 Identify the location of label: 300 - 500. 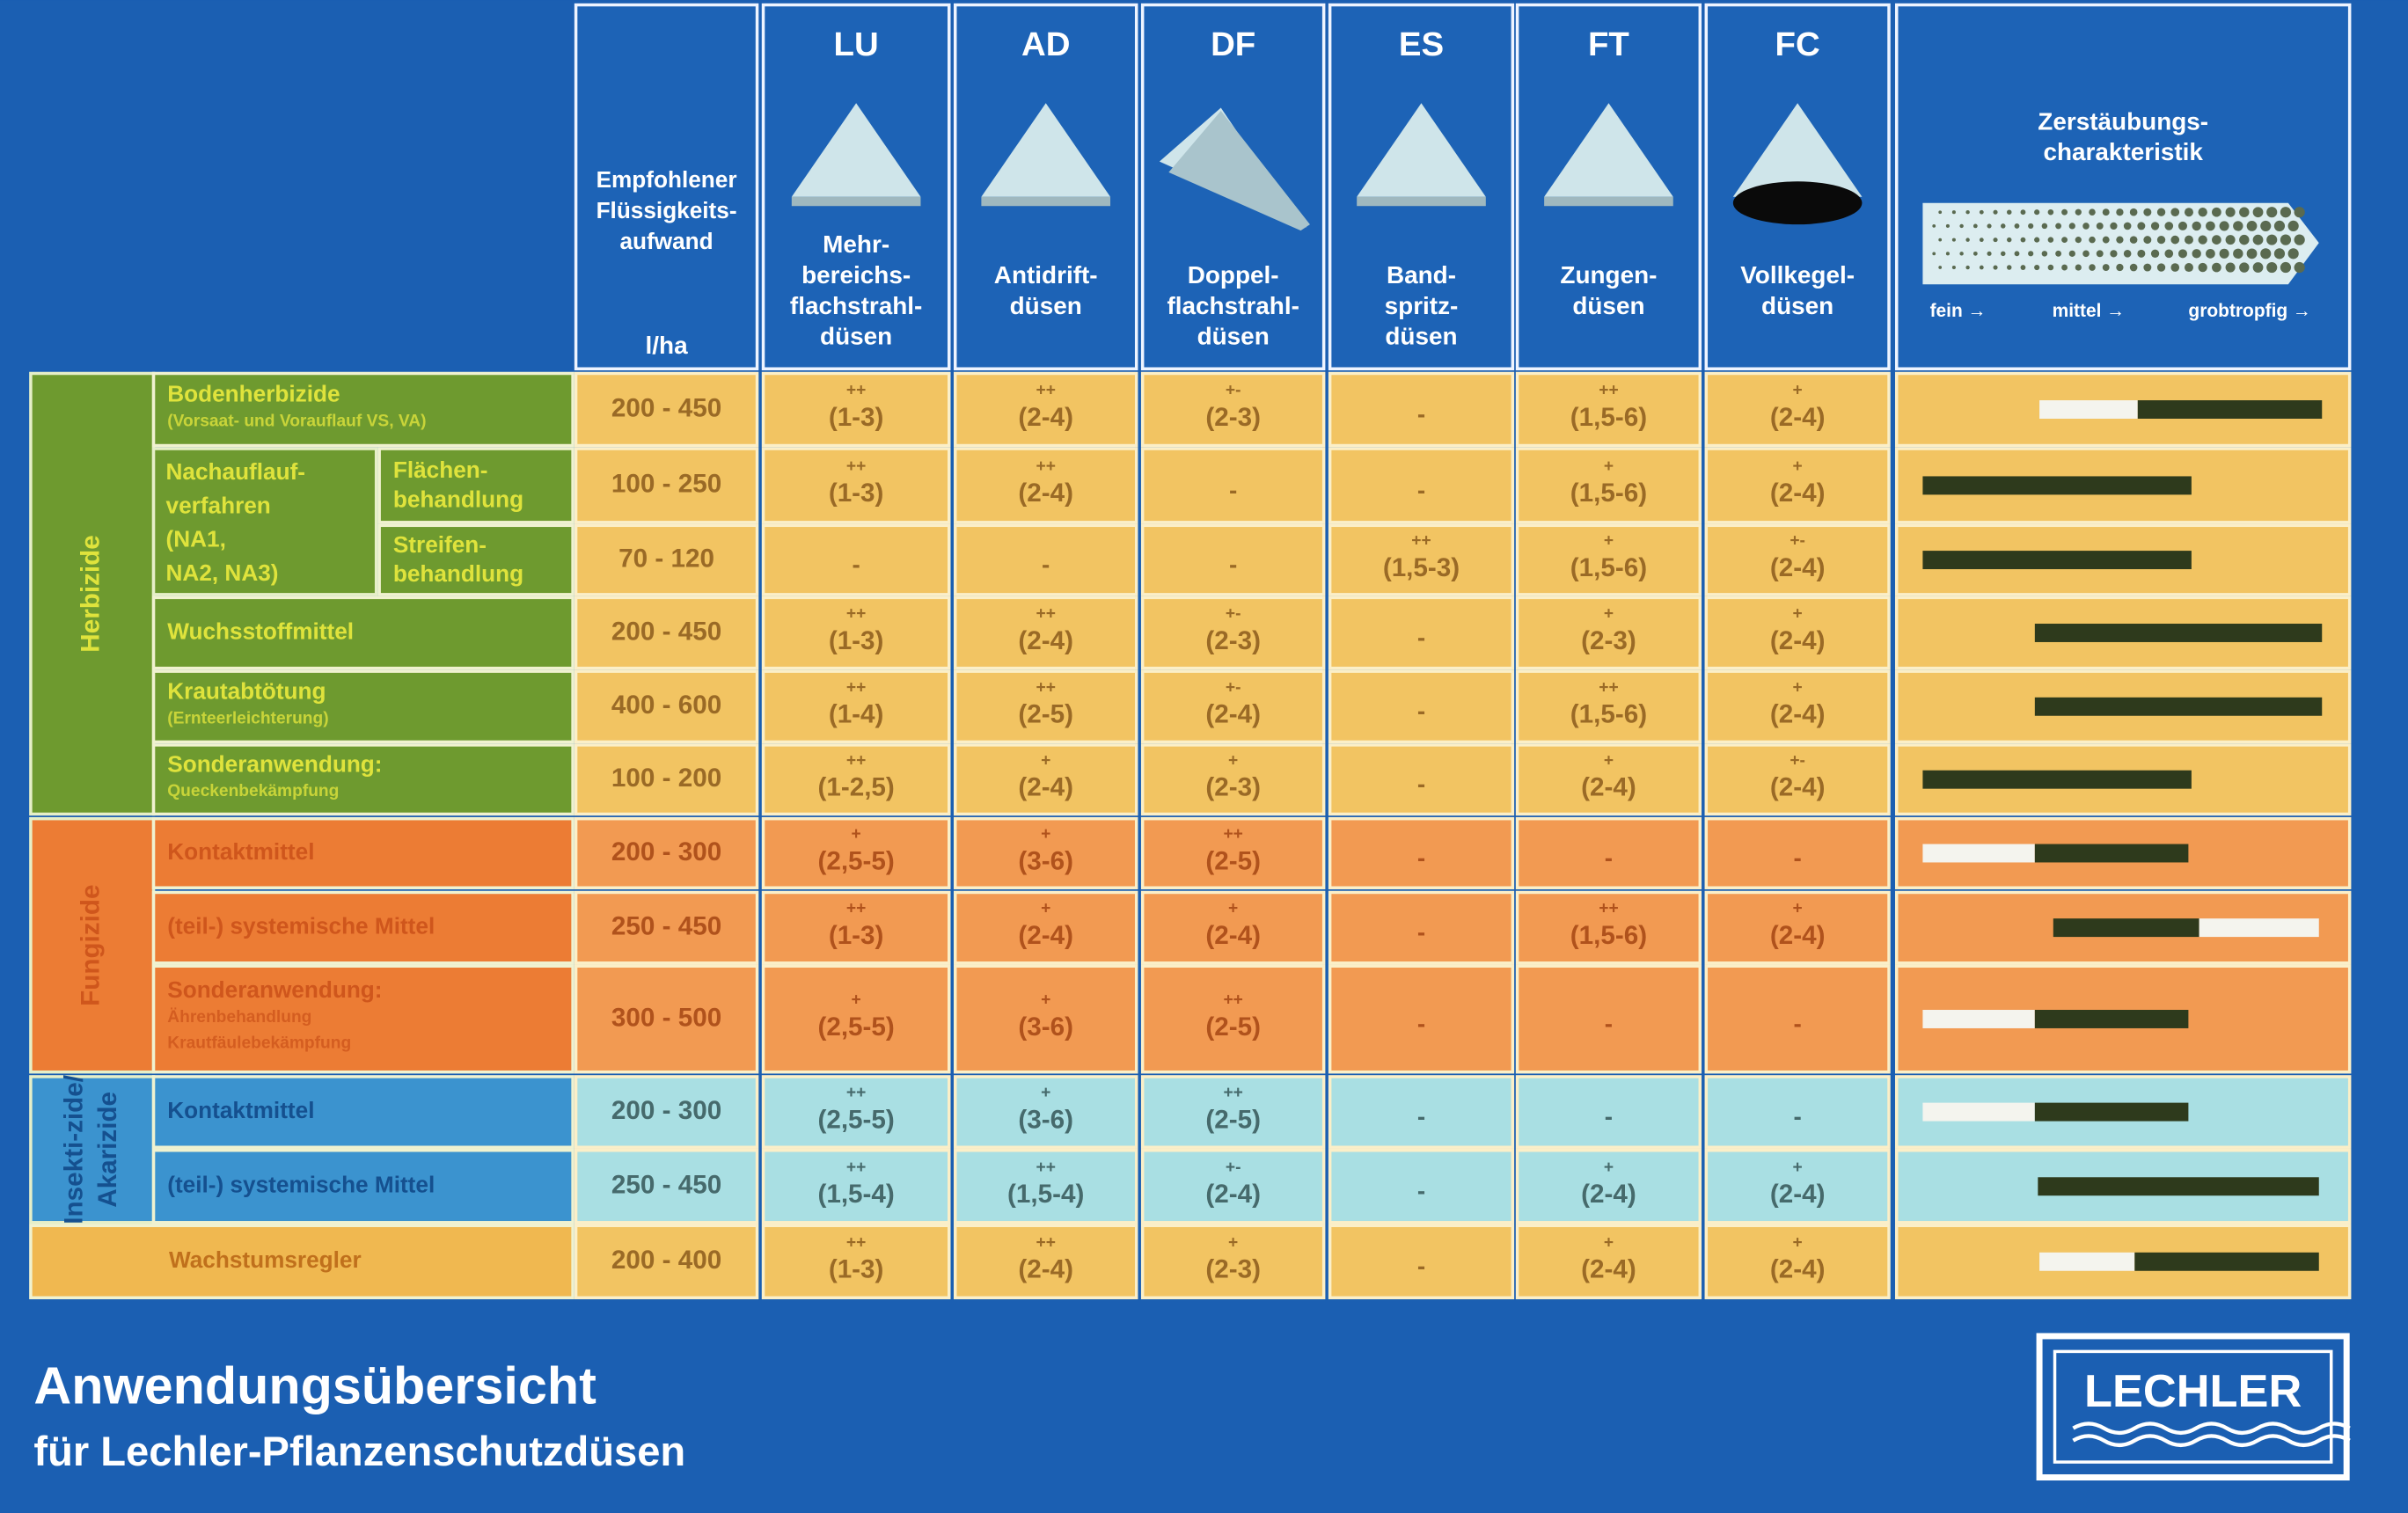
(666, 1017).